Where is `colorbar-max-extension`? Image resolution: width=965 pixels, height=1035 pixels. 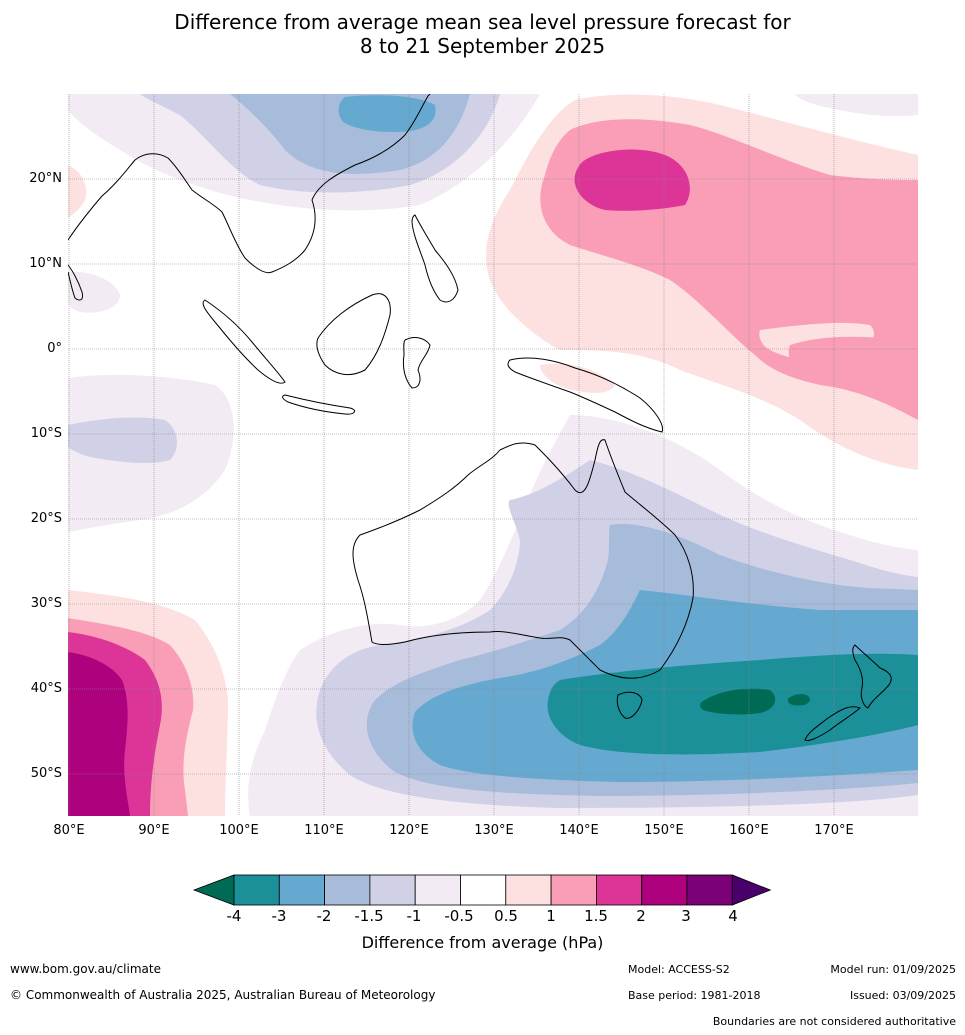 colorbar-max-extension is located at coordinates (751, 890).